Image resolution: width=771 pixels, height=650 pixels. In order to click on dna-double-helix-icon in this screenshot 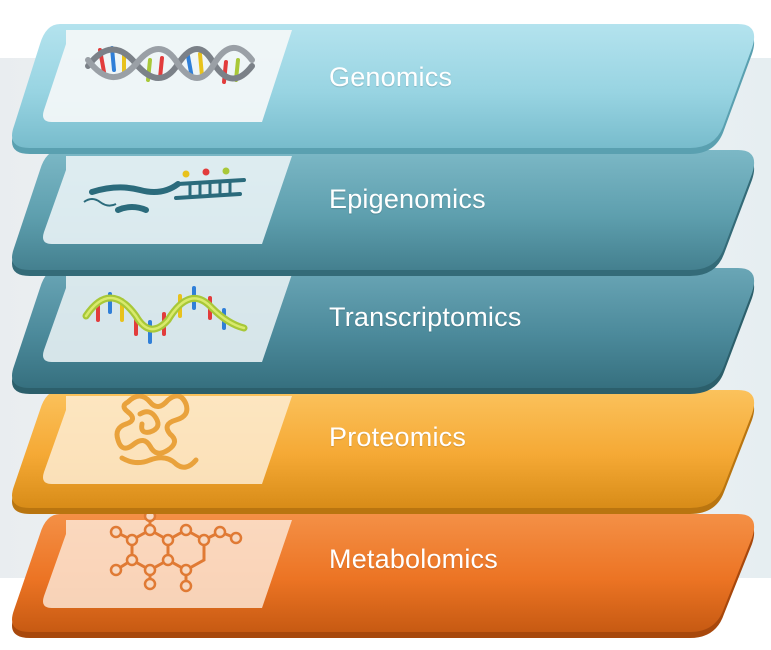, I will do `click(170, 64)`.